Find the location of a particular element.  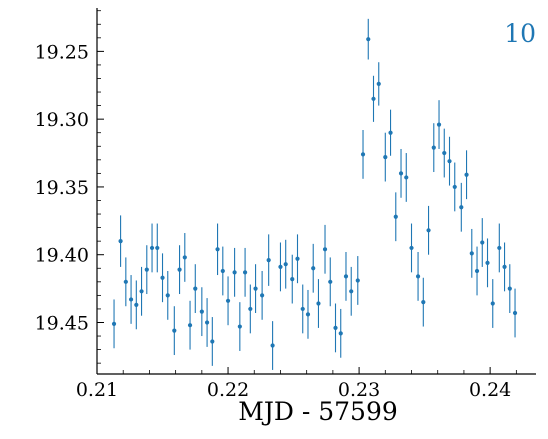

y-tick-label: 19.30 is located at coordinates (62, 120).